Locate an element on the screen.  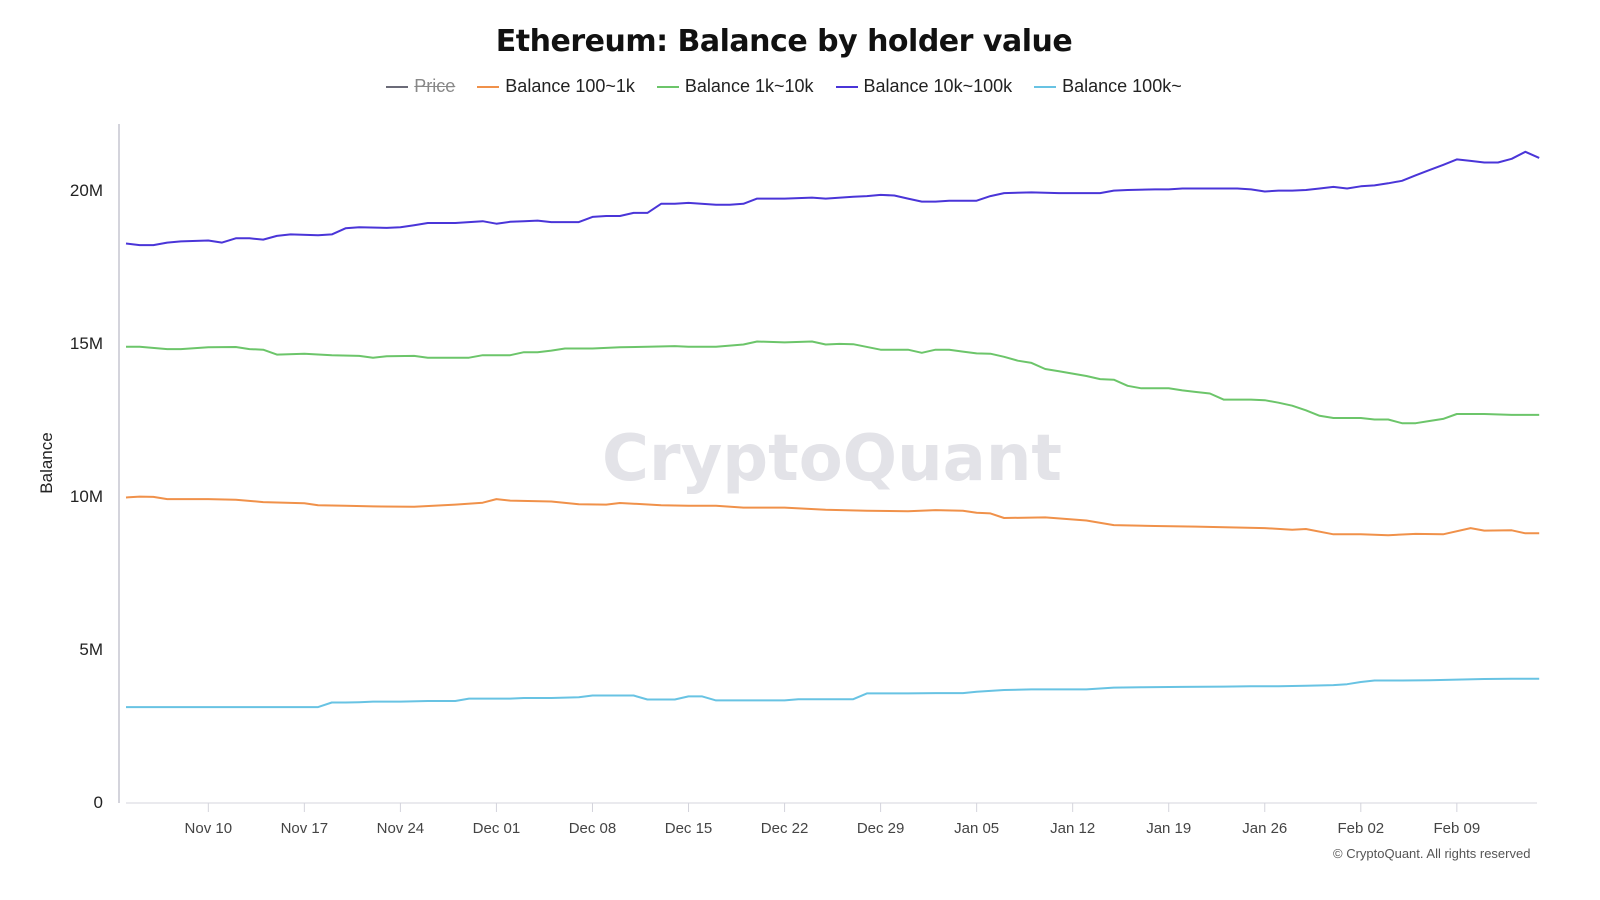
legend-item-price: Price is located at coordinates (420, 86).